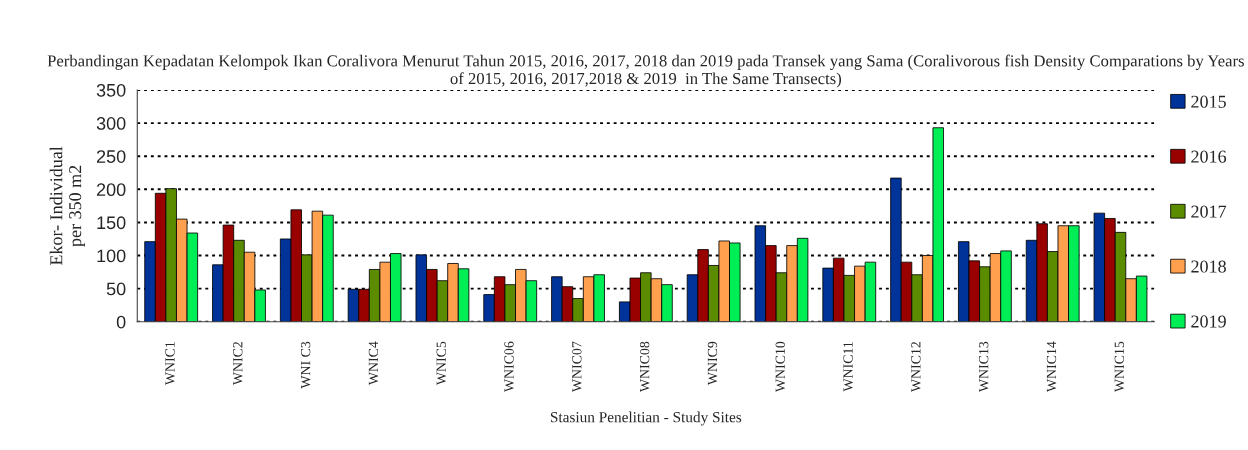 This screenshot has width=1248, height=450. Describe the element at coordinates (1209, 211) in the screenshot. I see `legend-label: 2017` at that location.